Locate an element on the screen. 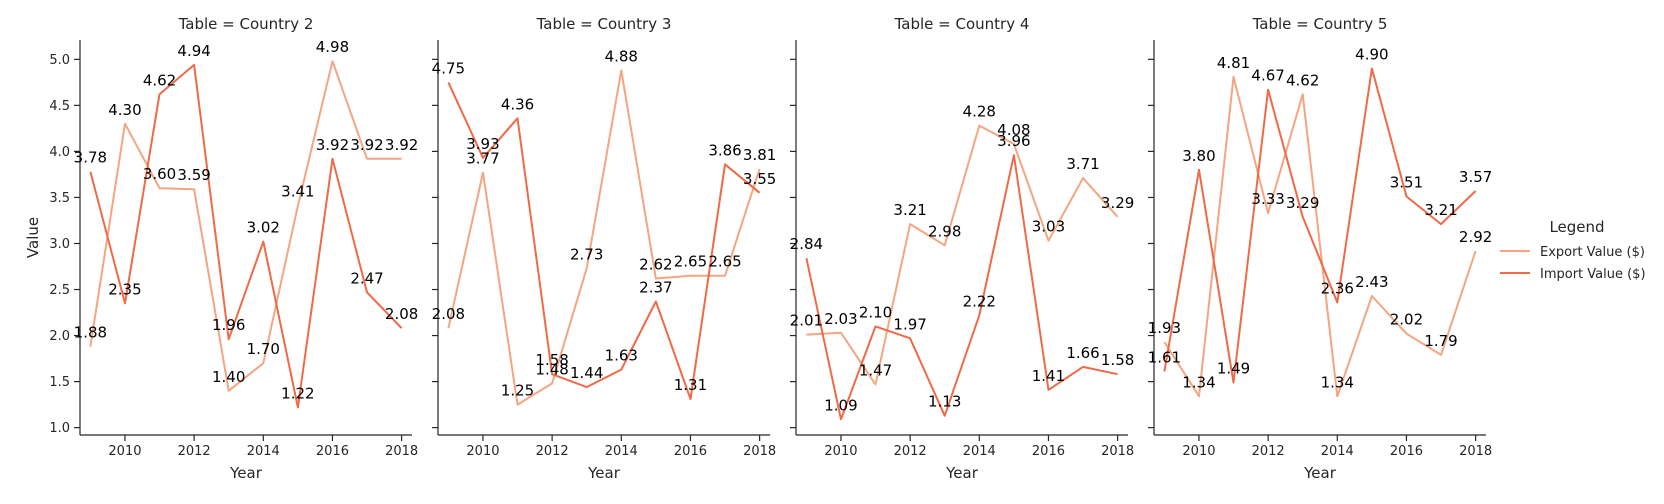 This screenshot has height=504, width=1664. data-label: 2.37 is located at coordinates (655, 287).